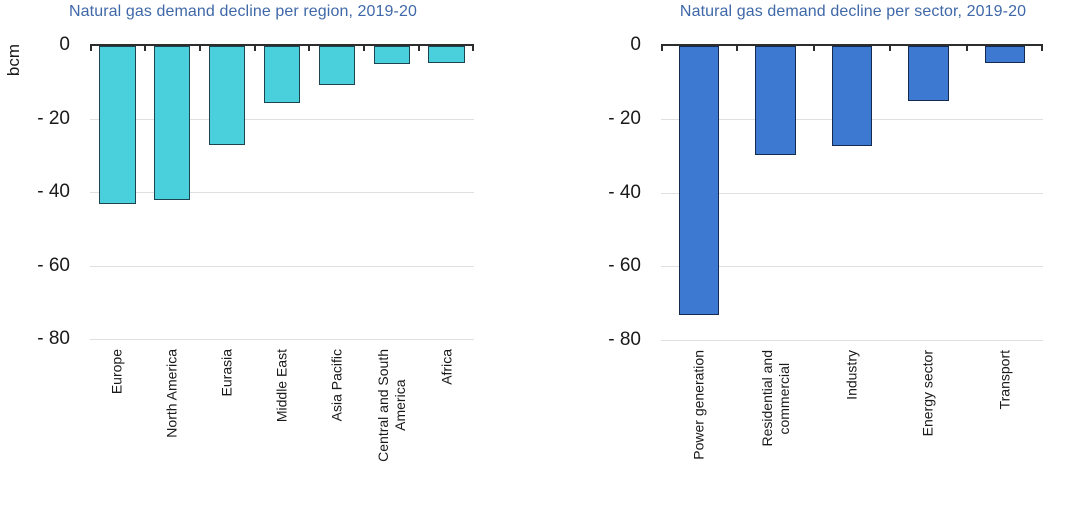 The height and width of the screenshot is (528, 1080). What do you see at coordinates (116, 372) in the screenshot?
I see `x-category-label: Europe` at bounding box center [116, 372].